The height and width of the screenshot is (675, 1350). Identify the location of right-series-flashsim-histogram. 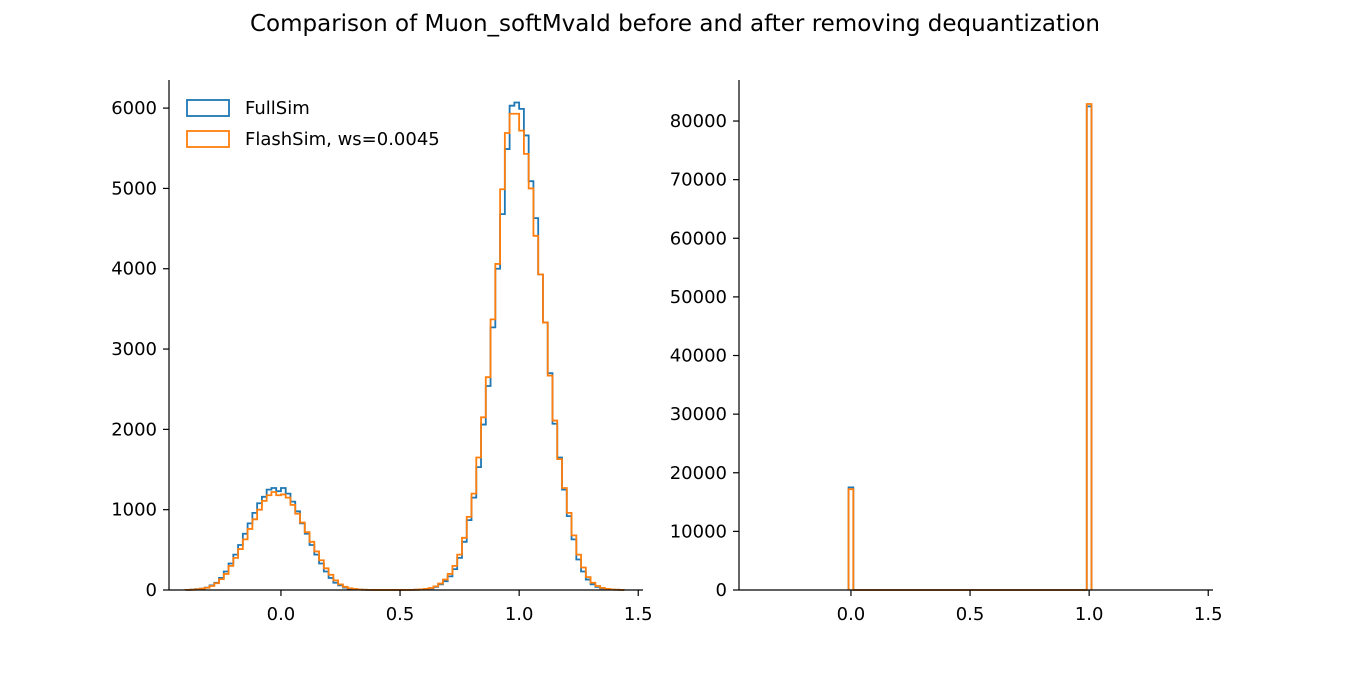
(970, 347).